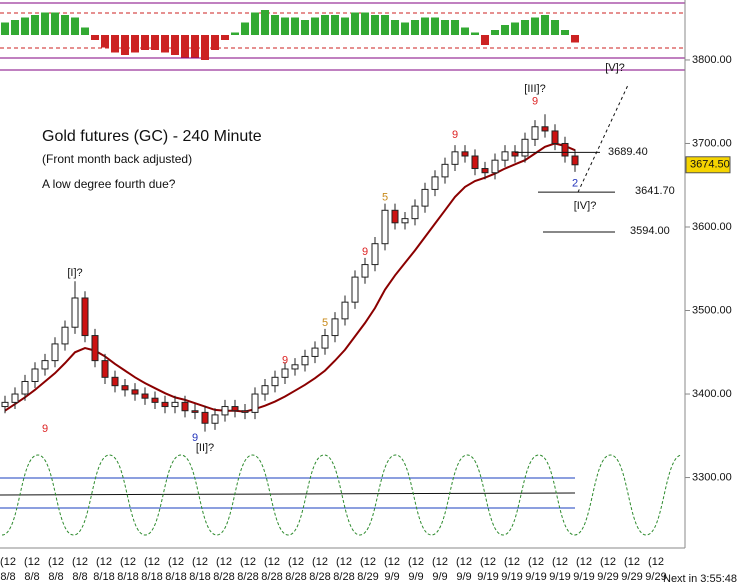 The width and height of the screenshot is (741, 586). What do you see at coordinates (712, 477) in the screenshot?
I see `y-tick-label: 3300.00` at bounding box center [712, 477].